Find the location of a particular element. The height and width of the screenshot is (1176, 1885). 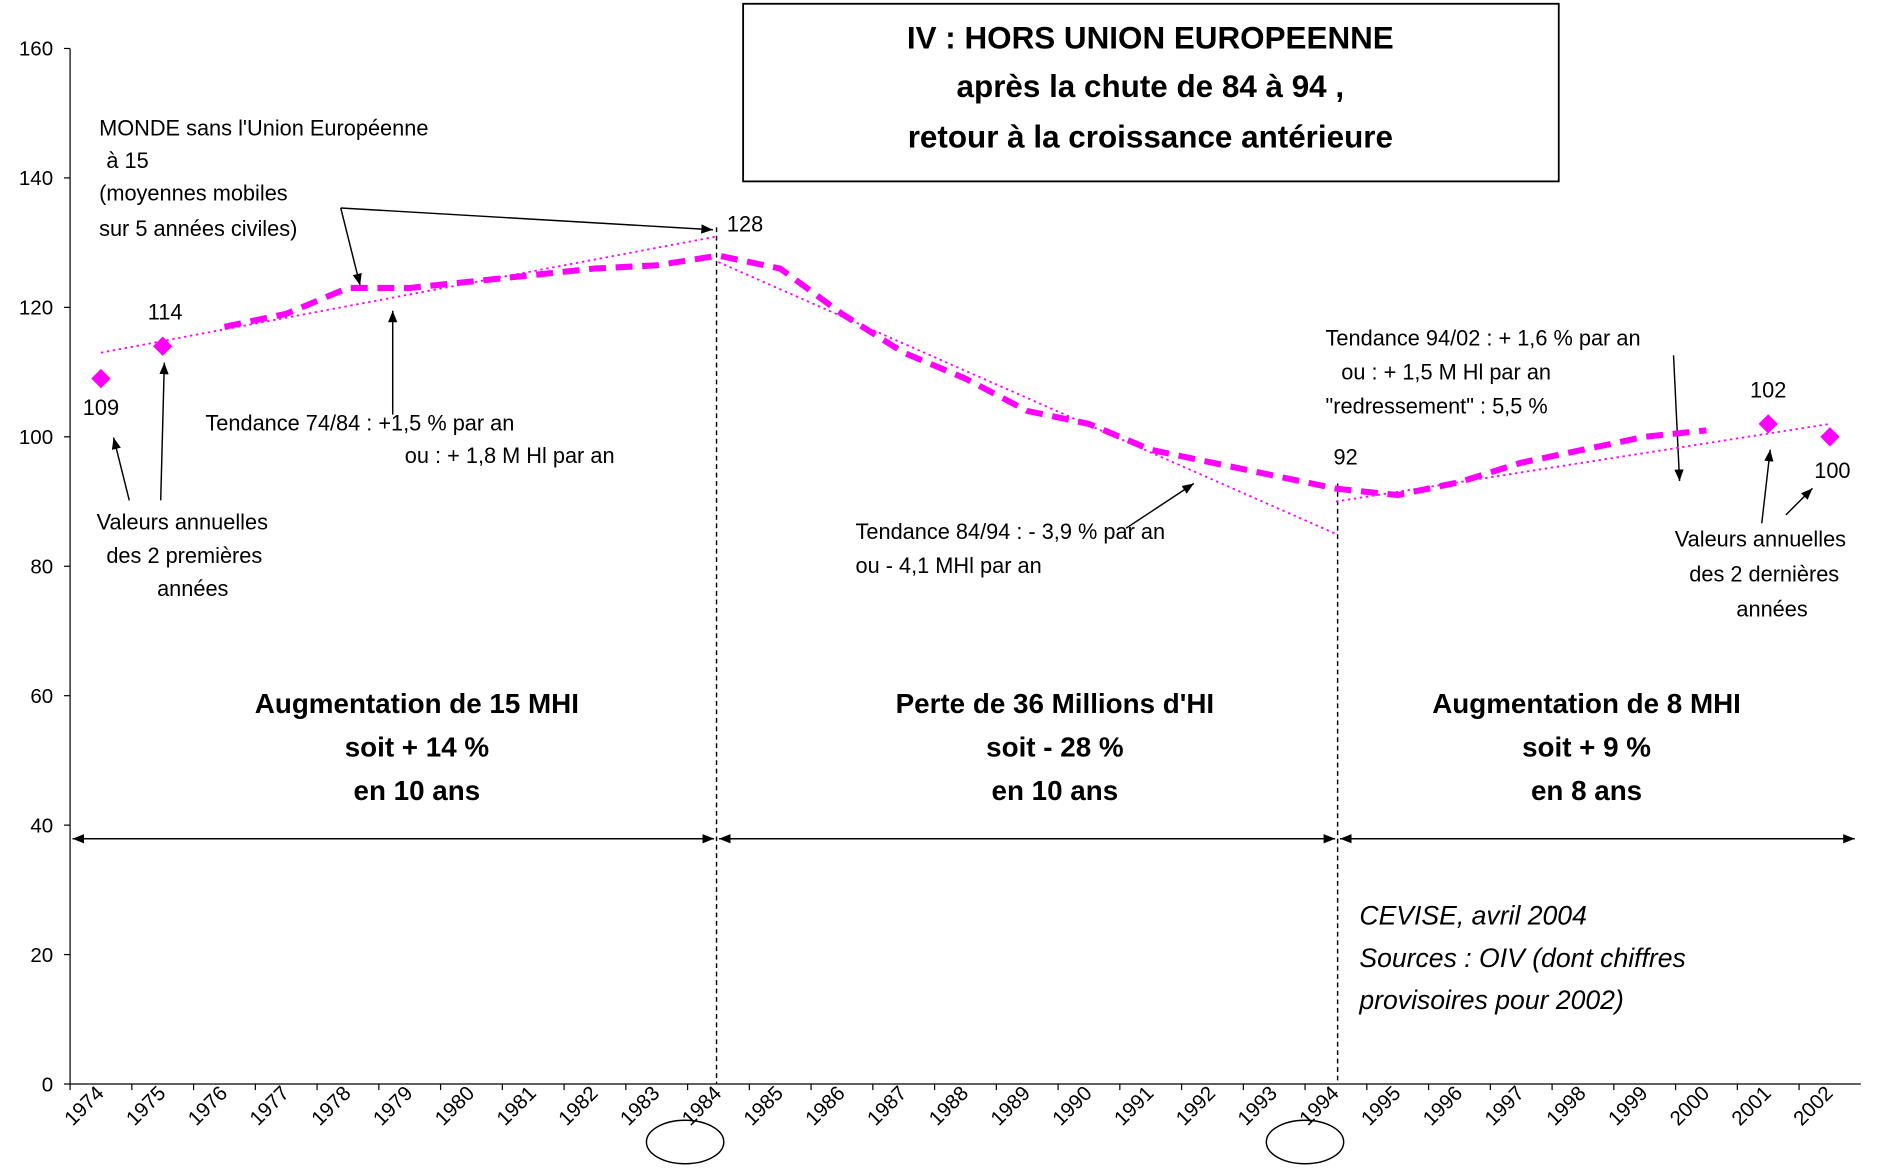

period-label: soit + 14 % is located at coordinates (417, 747).